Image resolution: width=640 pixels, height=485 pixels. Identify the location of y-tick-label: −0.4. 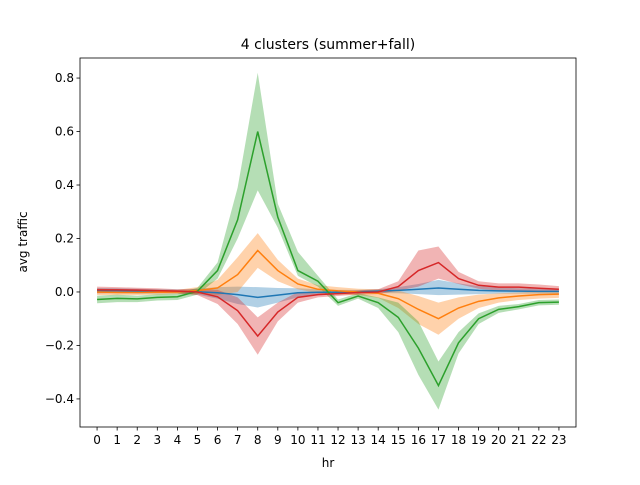
(59, 399).